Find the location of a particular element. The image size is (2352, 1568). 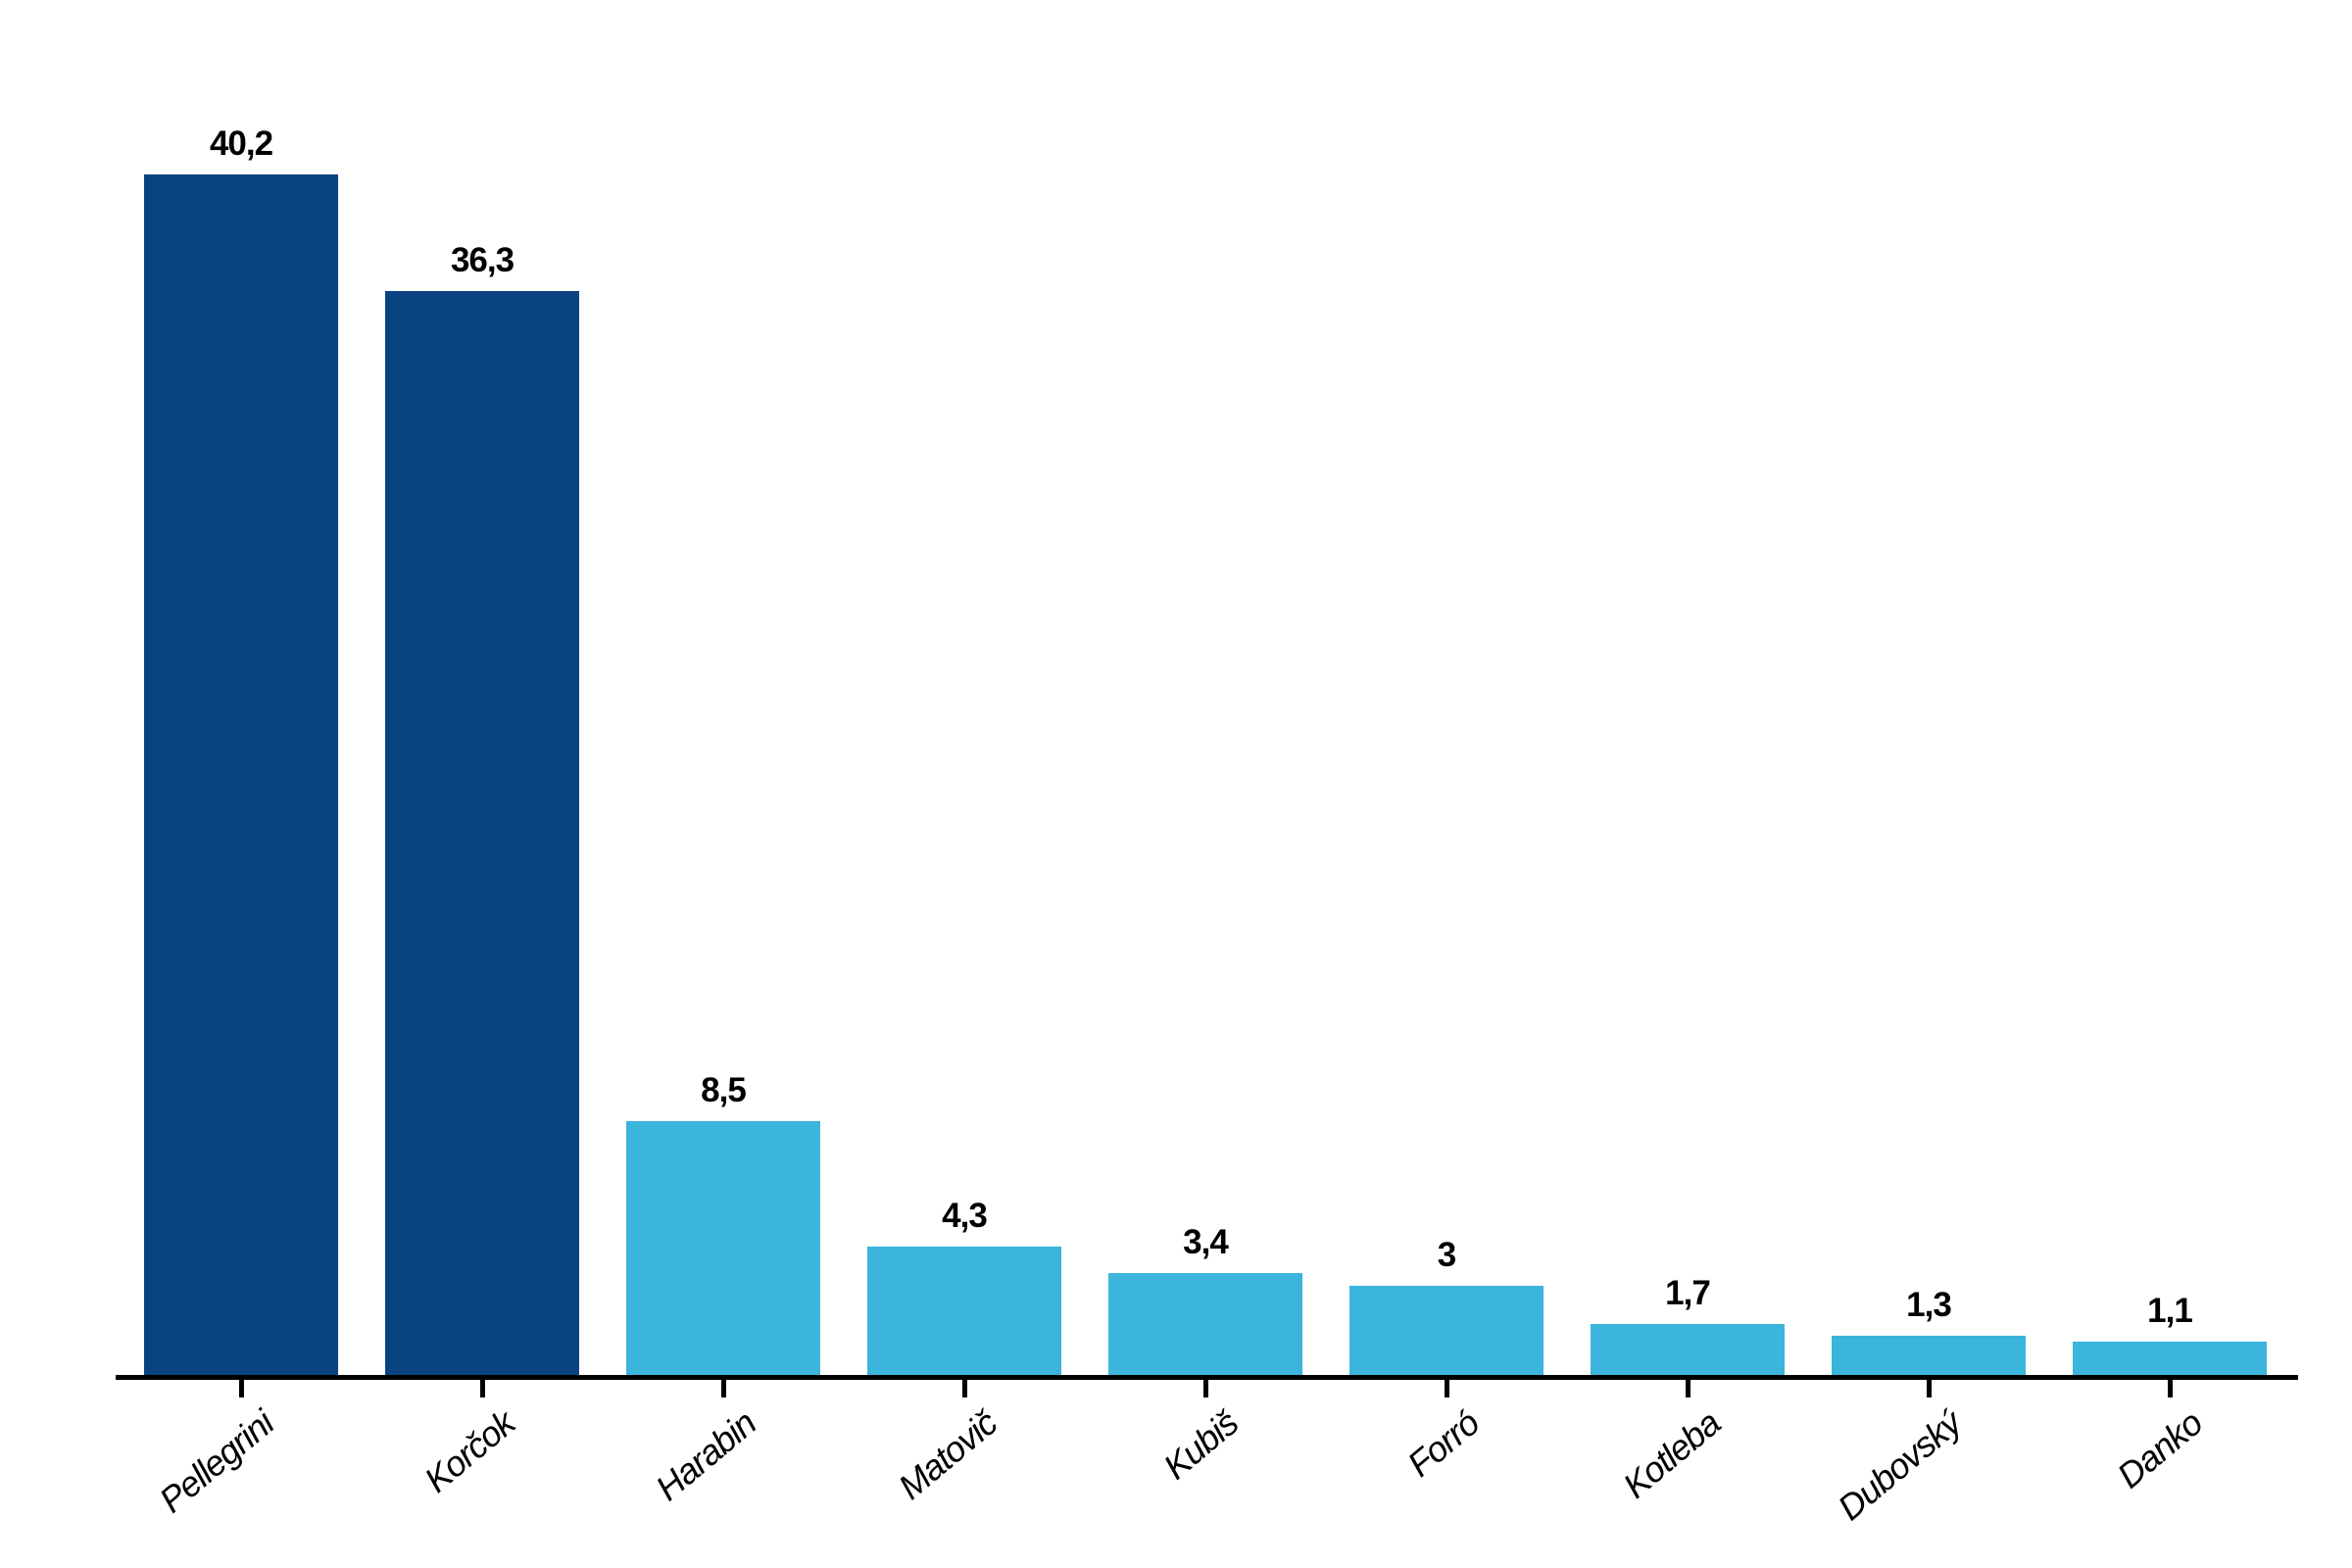

bar-value-label-forro: 3 is located at coordinates (1446, 1255).